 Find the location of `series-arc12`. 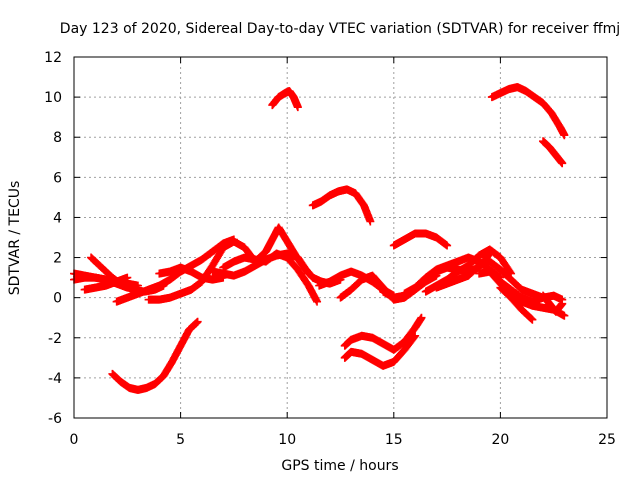

series-arc12 is located at coordinates (285, 99).